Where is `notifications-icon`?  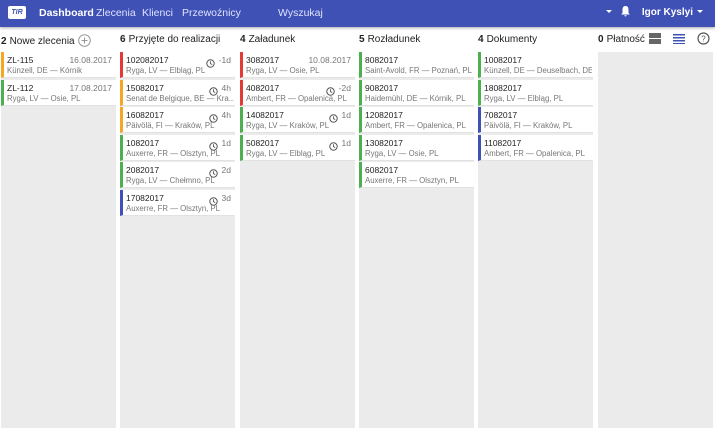 notifications-icon is located at coordinates (625, 11).